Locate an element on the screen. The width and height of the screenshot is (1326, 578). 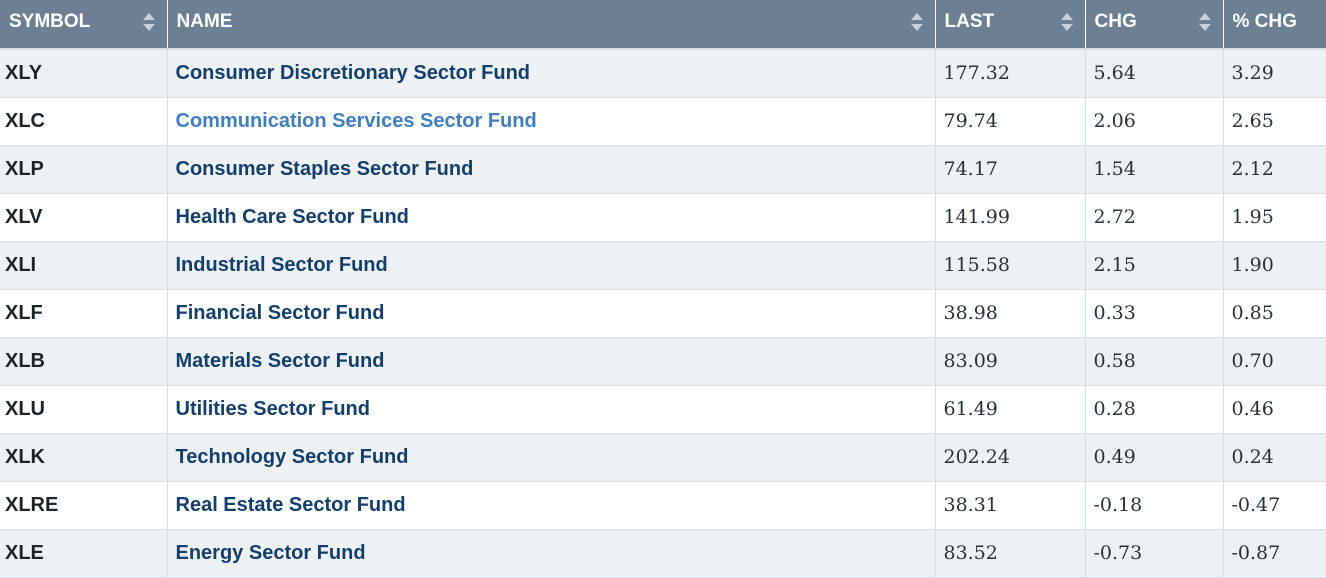
percent-change-value: 1.90 is located at coordinates (1252, 265).